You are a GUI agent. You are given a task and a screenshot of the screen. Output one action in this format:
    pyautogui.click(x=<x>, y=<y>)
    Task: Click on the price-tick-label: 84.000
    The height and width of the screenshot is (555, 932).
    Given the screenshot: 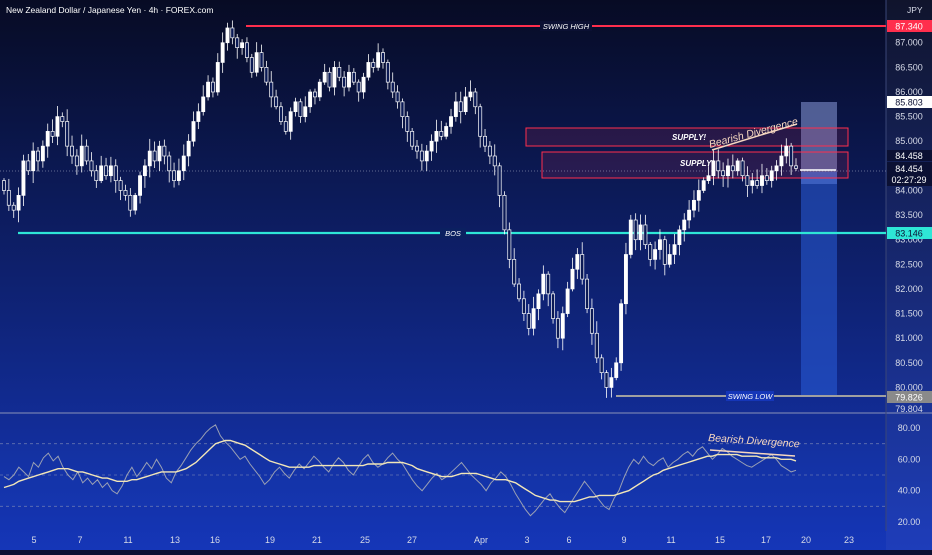 What is the action you would take?
    pyautogui.click(x=909, y=190)
    